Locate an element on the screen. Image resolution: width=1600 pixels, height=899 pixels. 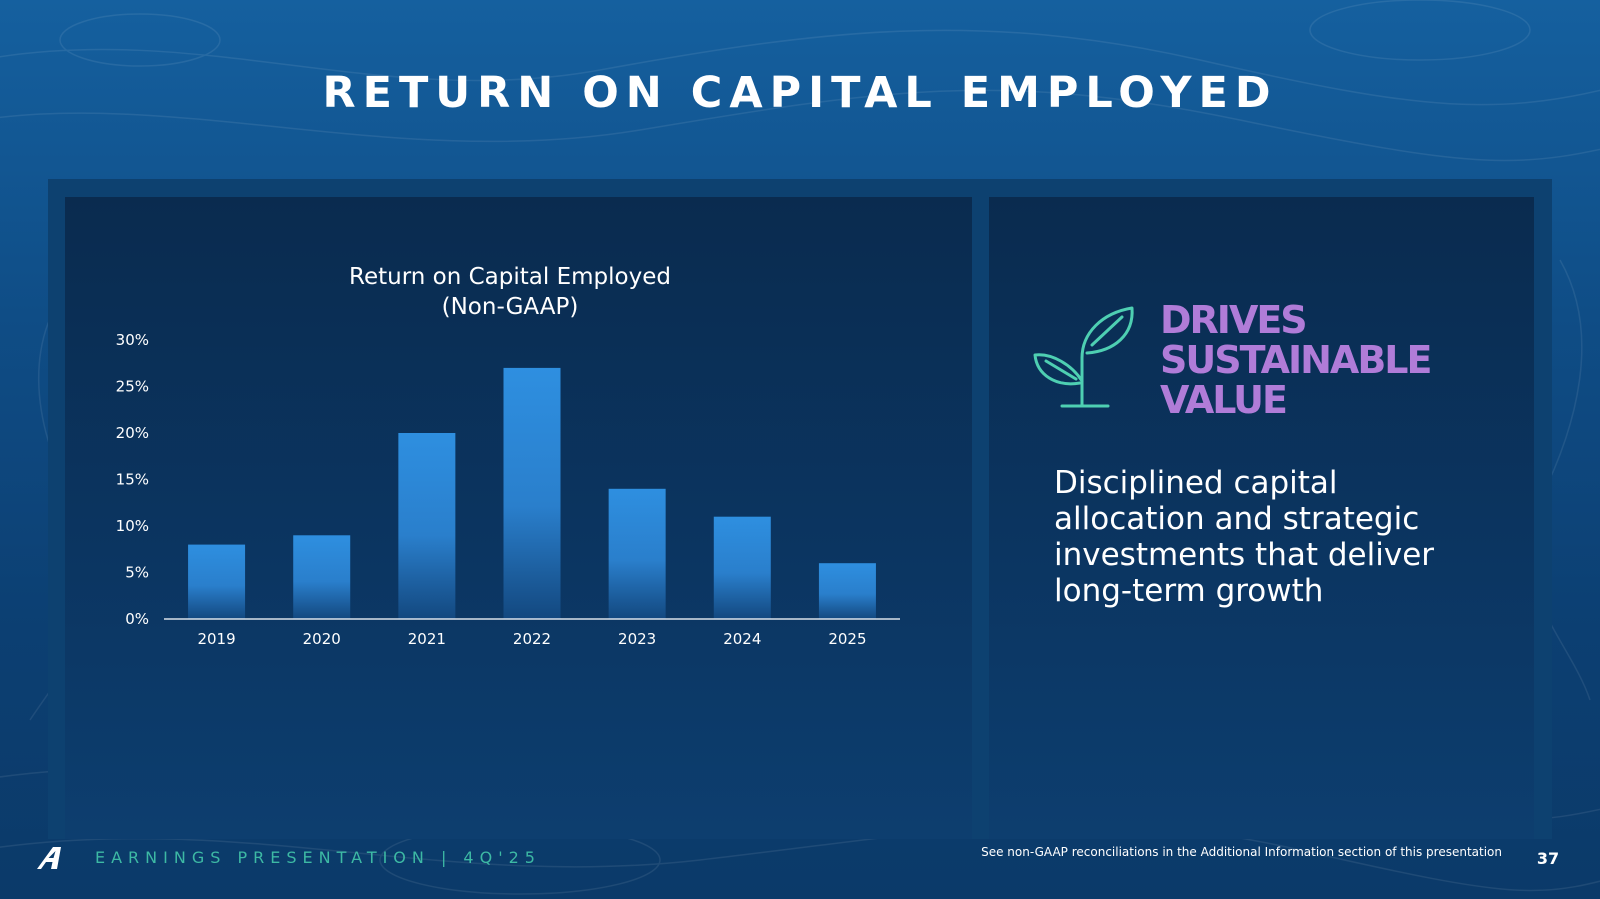
x-tick-label: 2023 is located at coordinates (637, 639).